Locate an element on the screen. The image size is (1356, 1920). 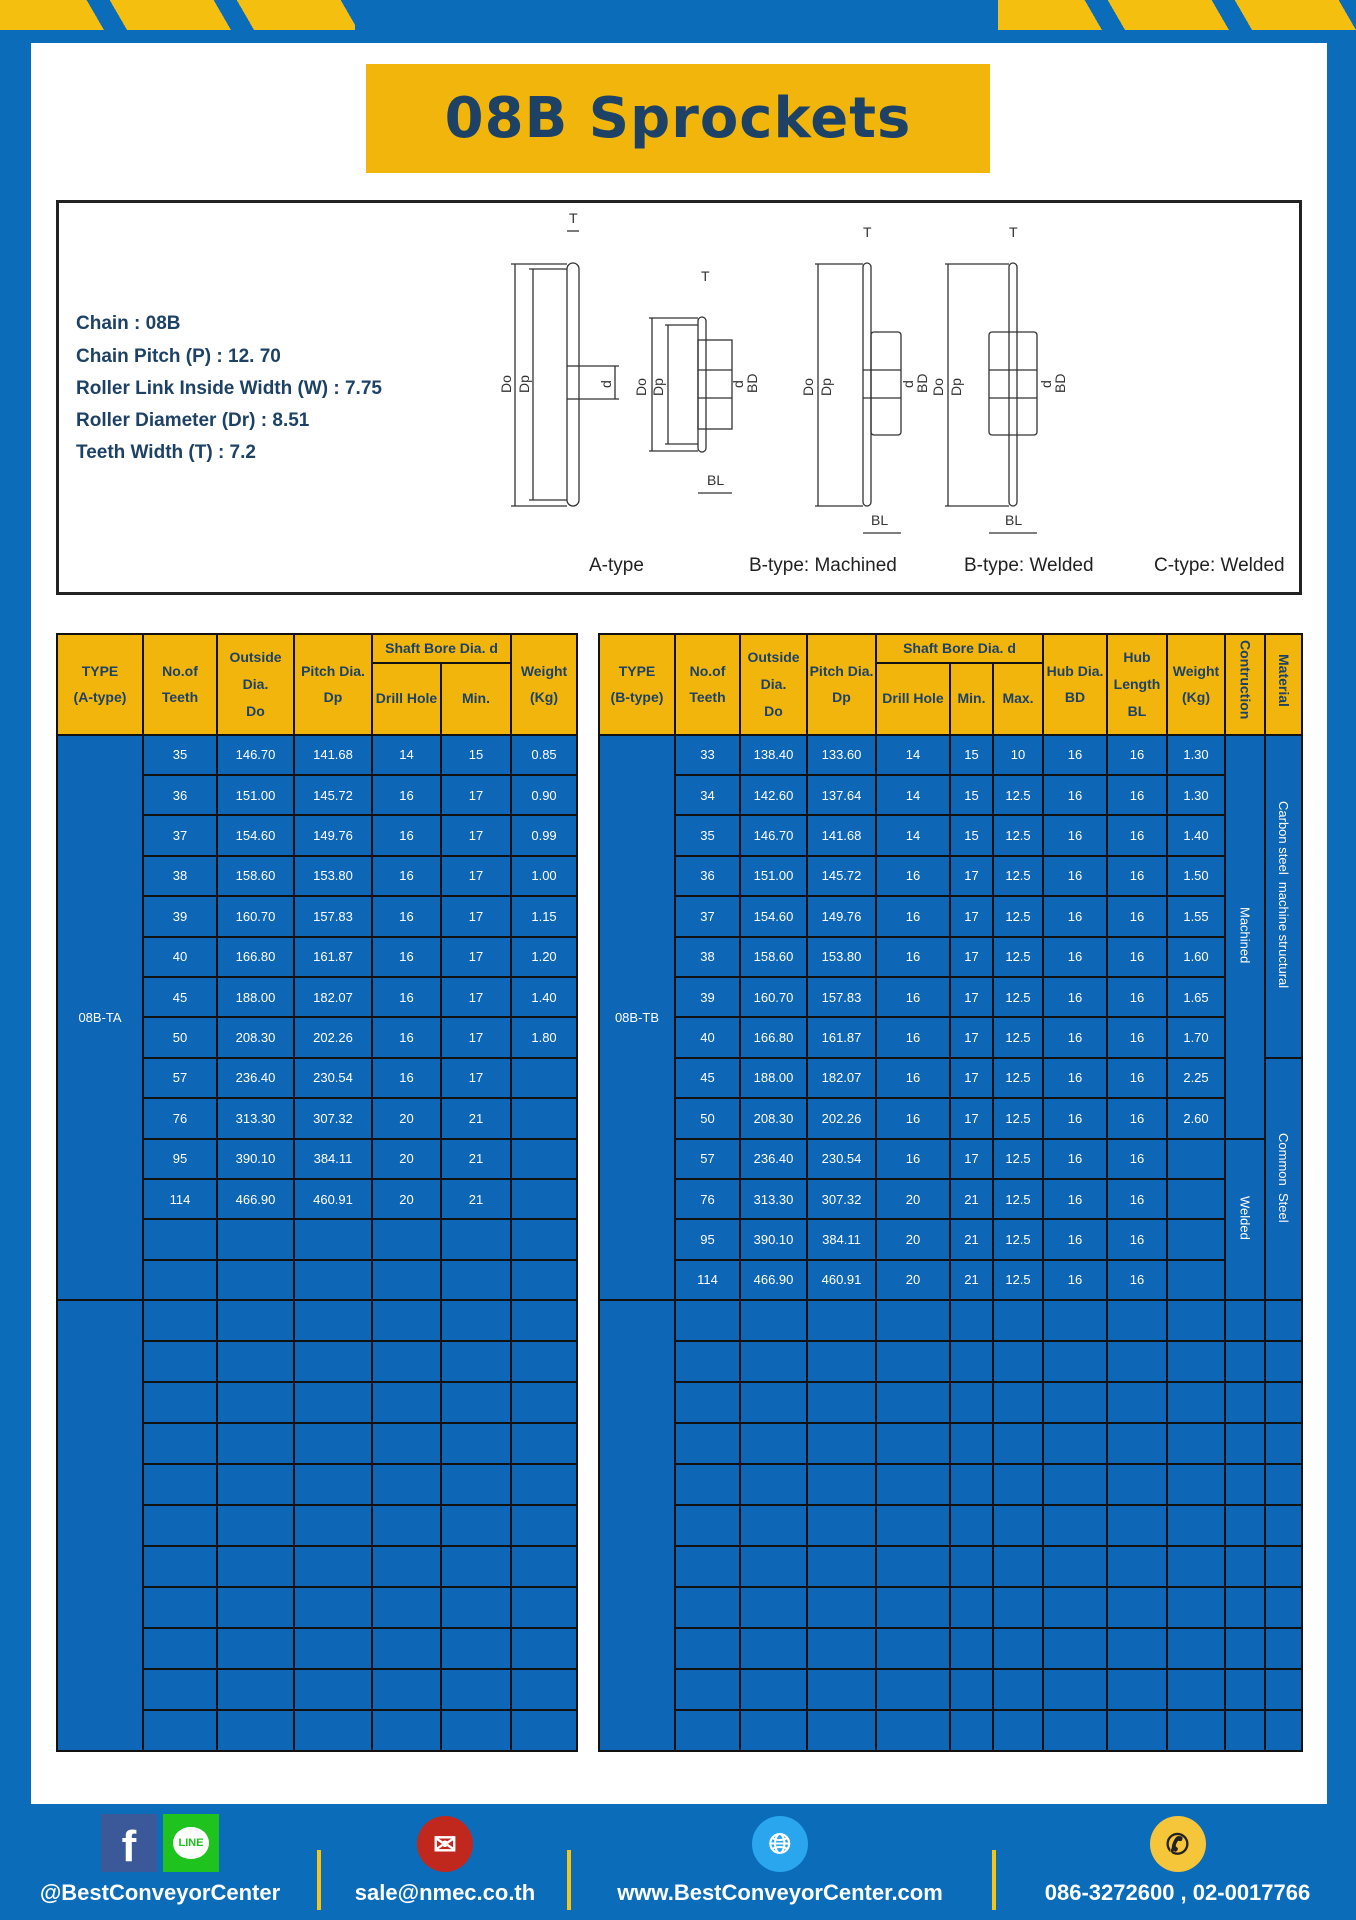
material-label: Carbon steel machine structural is located at coordinates (1283, 895).